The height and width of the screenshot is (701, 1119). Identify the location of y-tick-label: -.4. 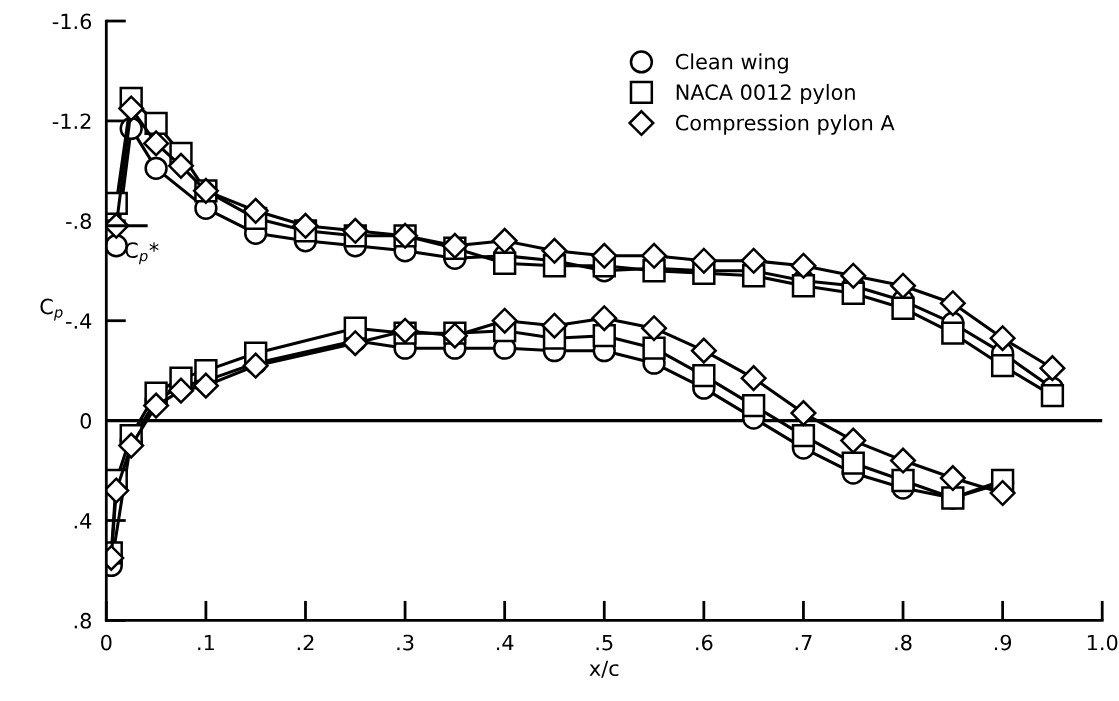
(79, 321).